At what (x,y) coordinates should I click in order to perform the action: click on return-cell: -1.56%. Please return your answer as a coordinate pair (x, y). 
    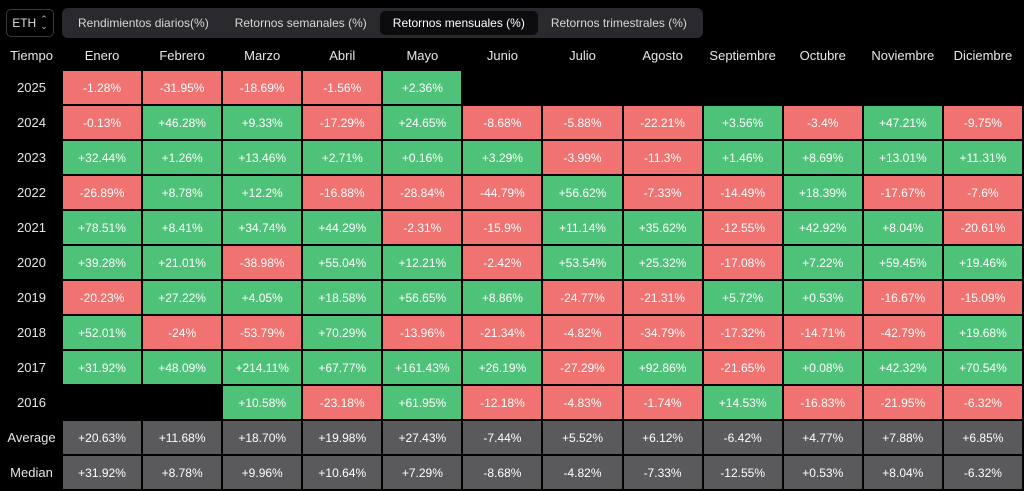
    Looking at the image, I should click on (342, 87).